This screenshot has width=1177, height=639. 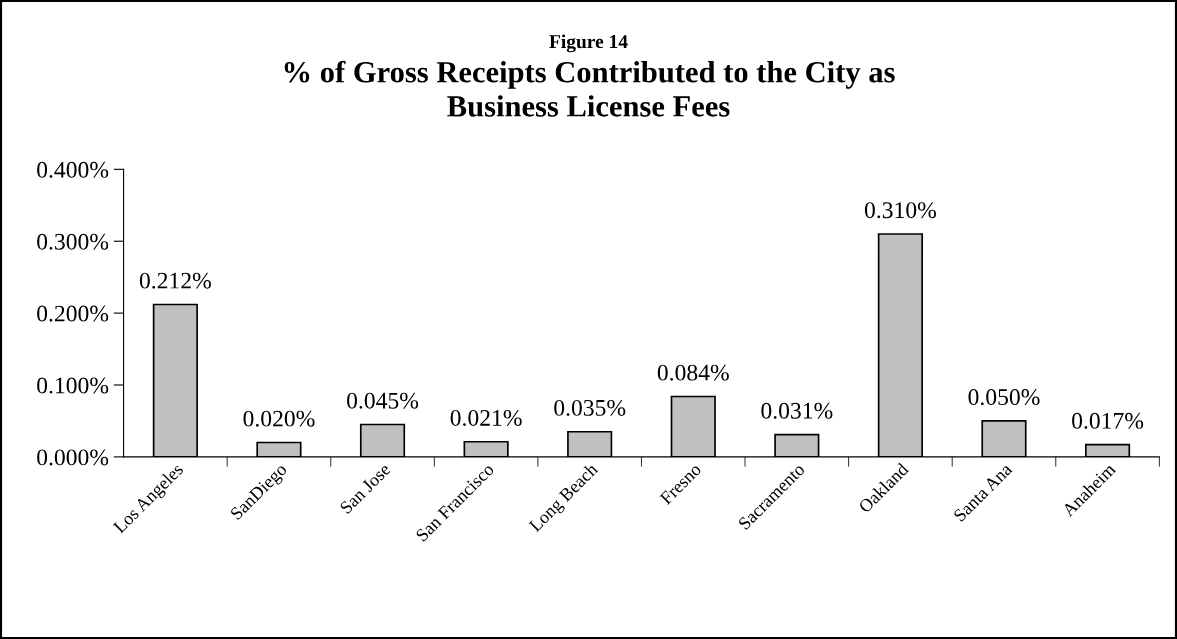 I want to click on data-label: 0.031%, so click(x=797, y=410).